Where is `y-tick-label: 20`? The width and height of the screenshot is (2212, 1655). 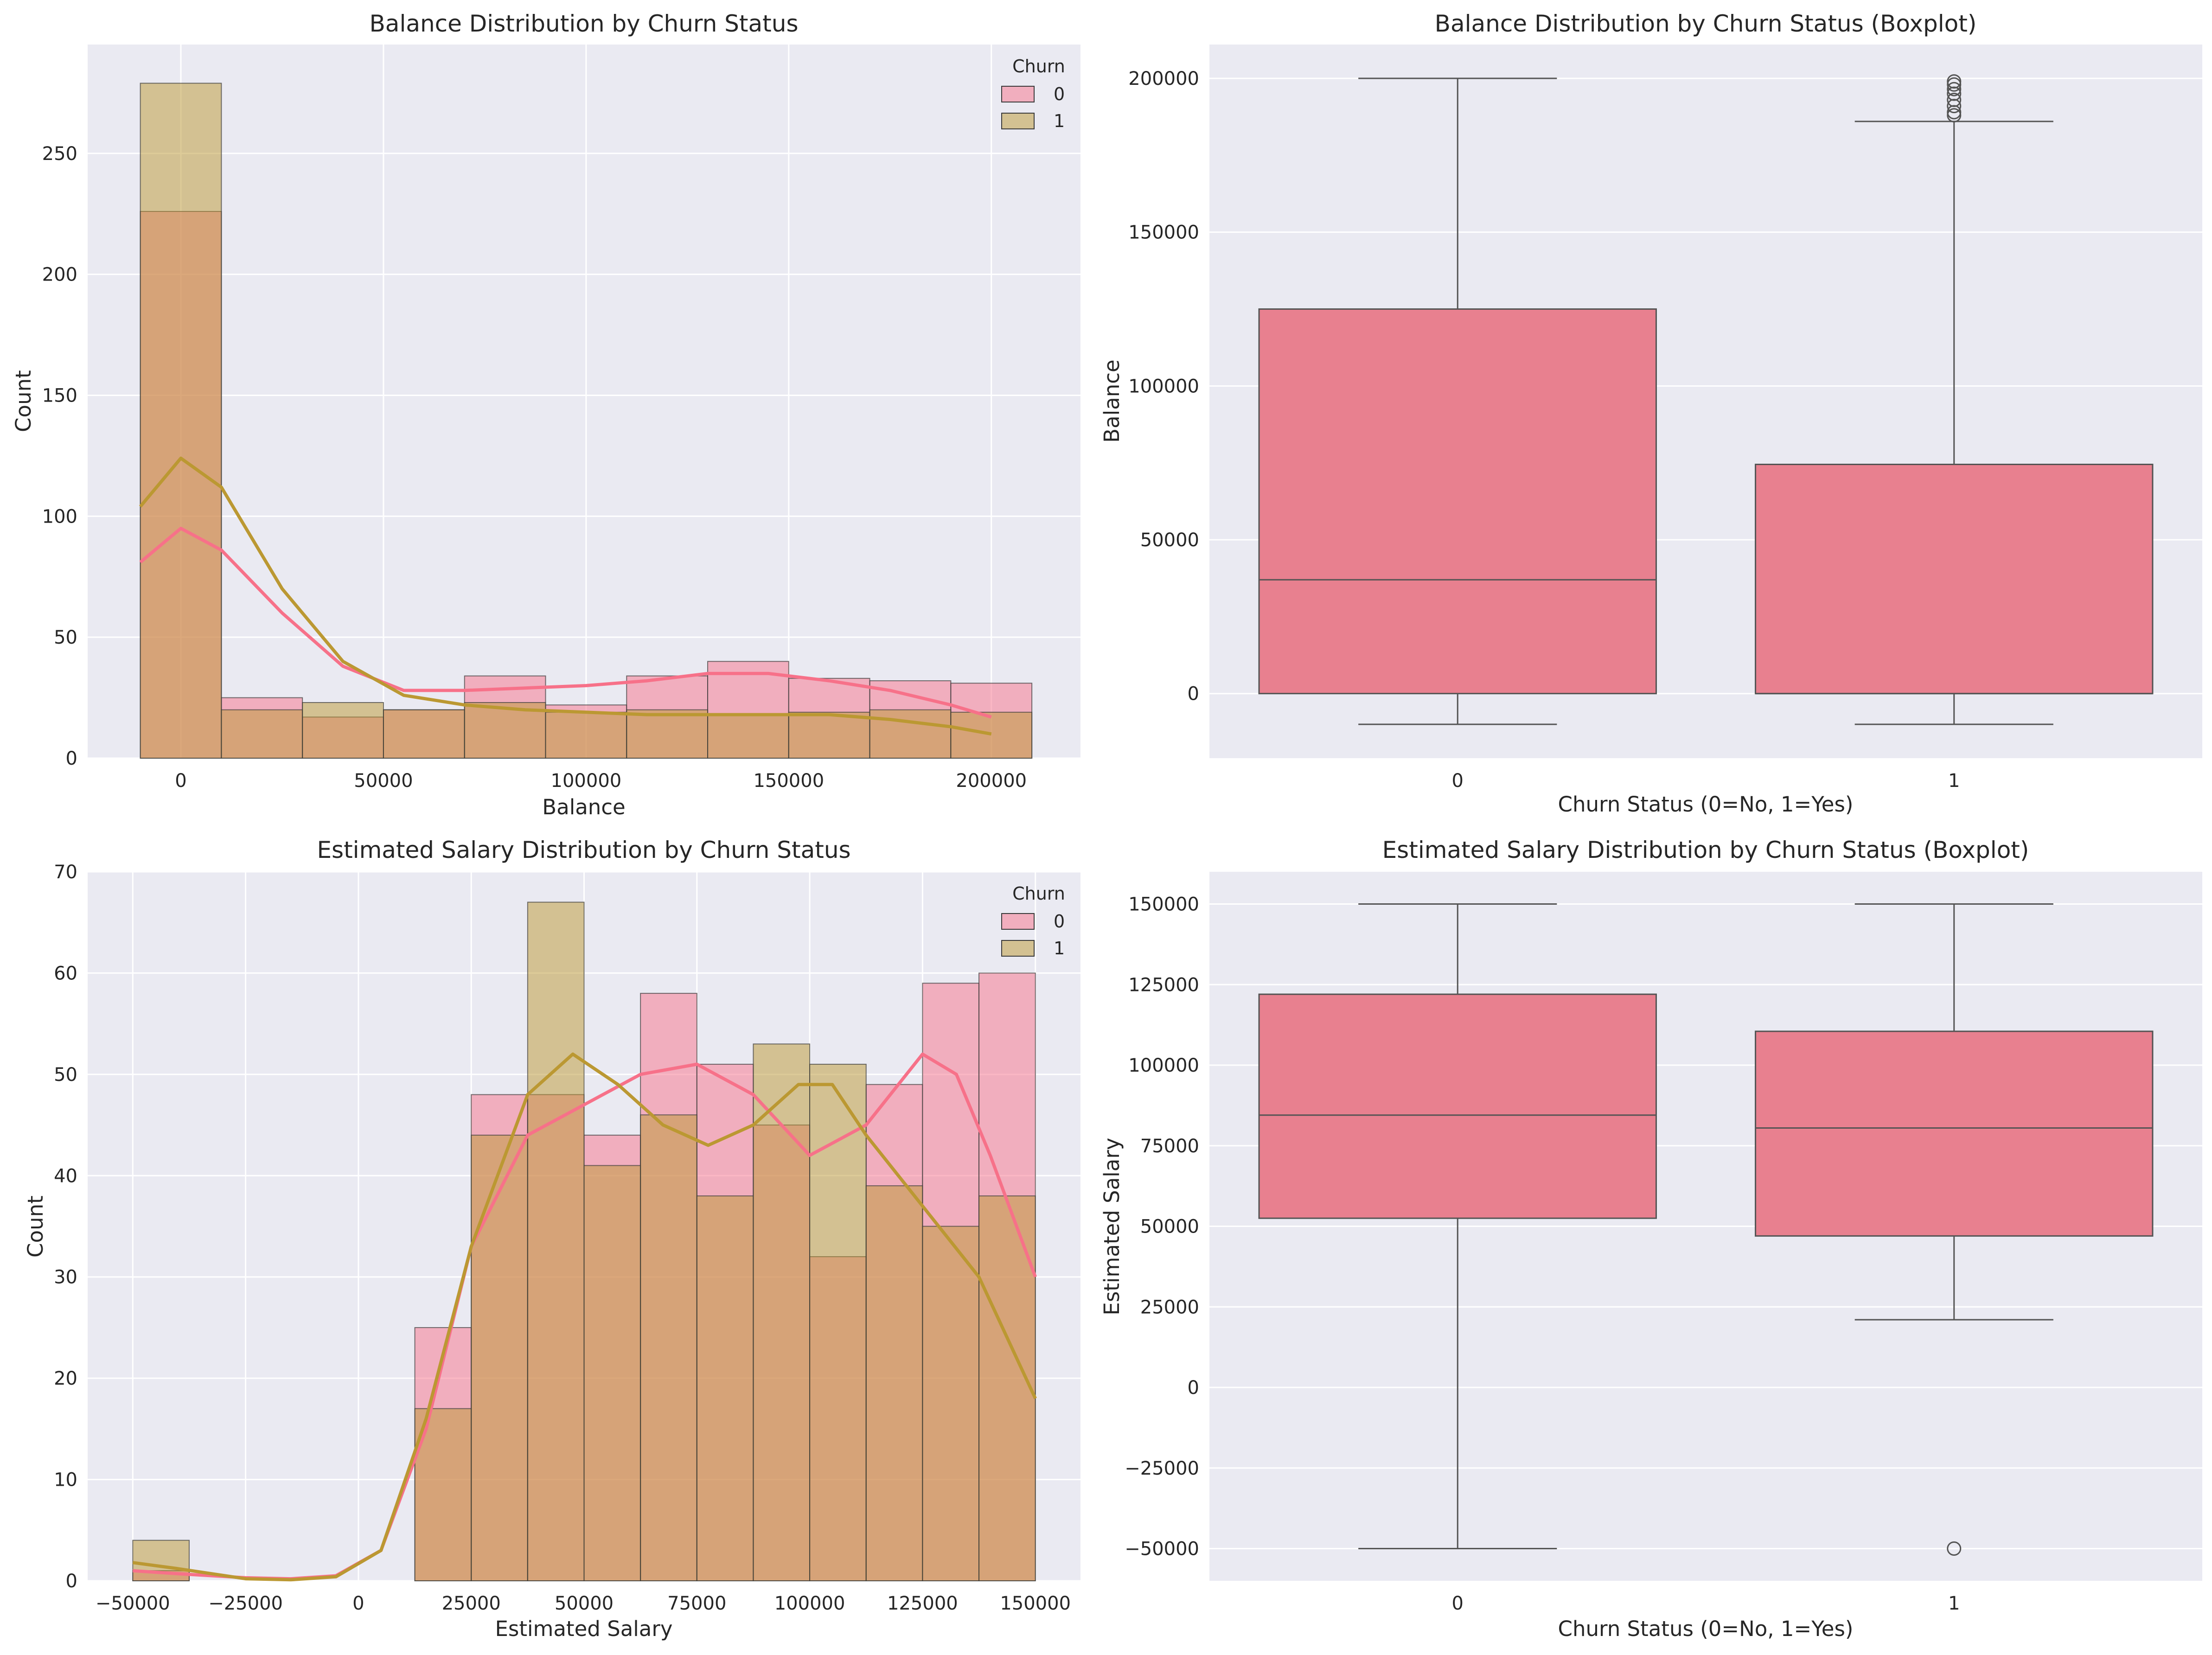
y-tick-label: 20 is located at coordinates (65, 1379).